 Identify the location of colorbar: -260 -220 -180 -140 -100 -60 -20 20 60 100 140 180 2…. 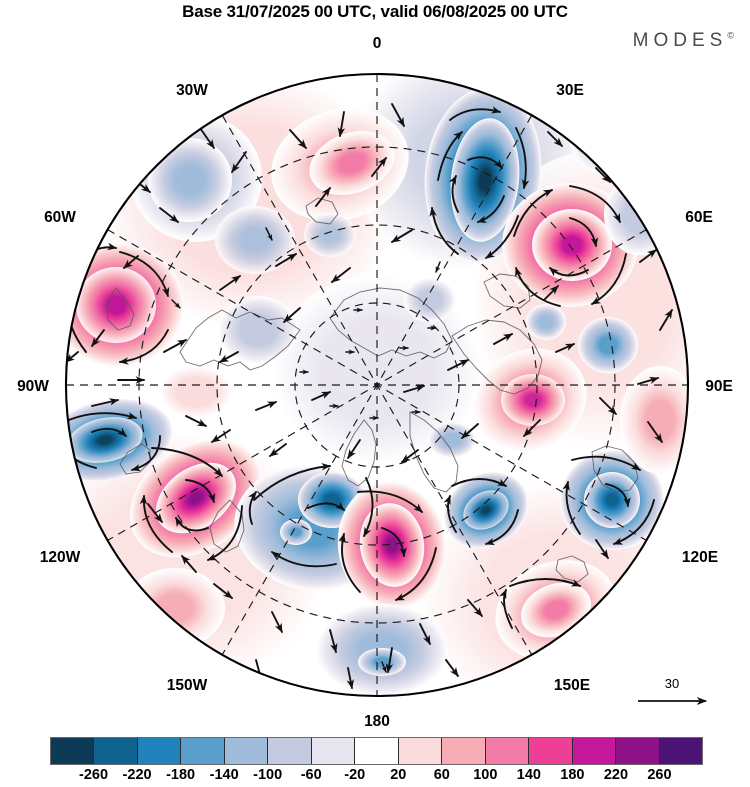
(375, 759).